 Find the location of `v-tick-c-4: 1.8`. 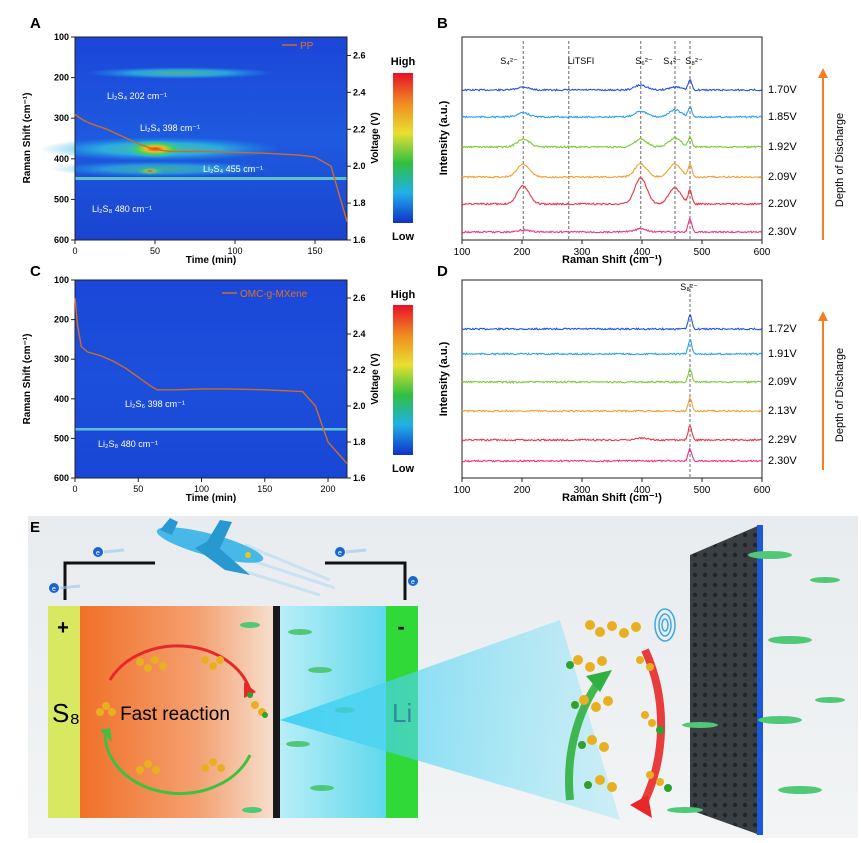

v-tick-c-4: 1.8 is located at coordinates (359, 442).